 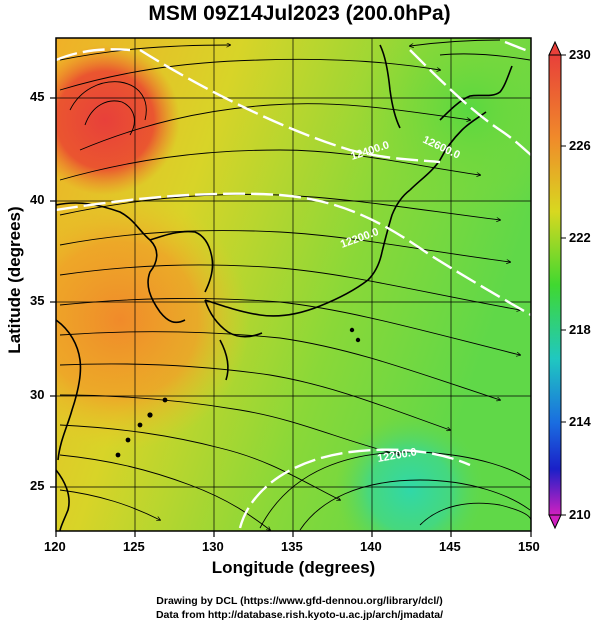 What do you see at coordinates (450, 546) in the screenshot?
I see `x-tick-label: 145` at bounding box center [450, 546].